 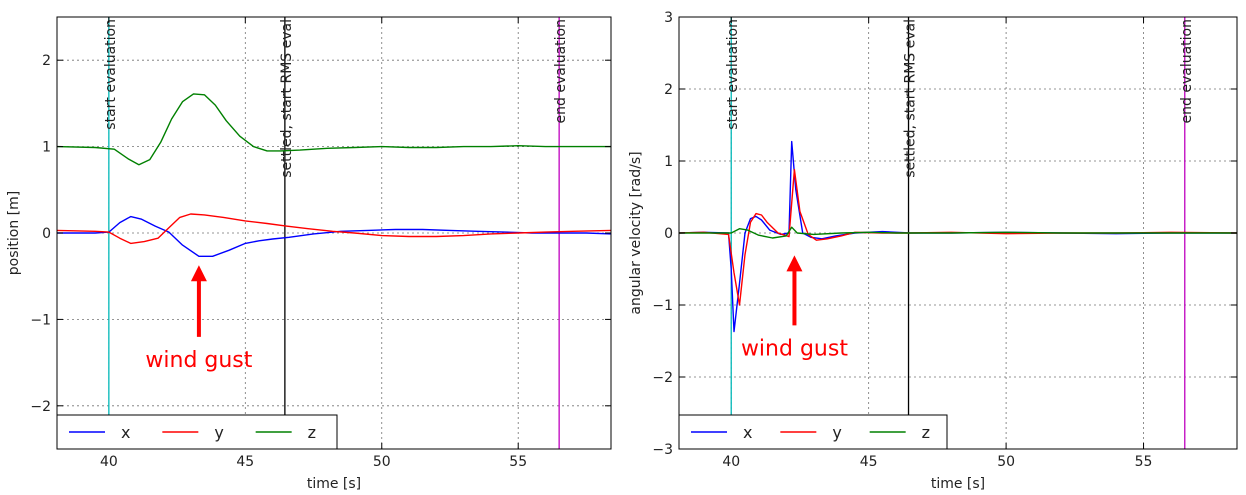 I want to click on y-axis-label: angular velocity [rad/s], so click(x=636, y=232).